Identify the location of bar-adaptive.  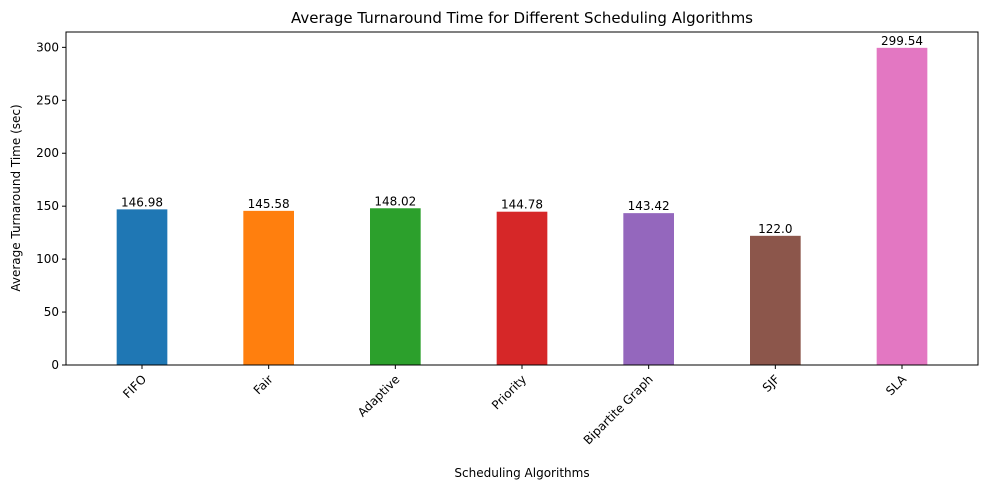
(395, 286).